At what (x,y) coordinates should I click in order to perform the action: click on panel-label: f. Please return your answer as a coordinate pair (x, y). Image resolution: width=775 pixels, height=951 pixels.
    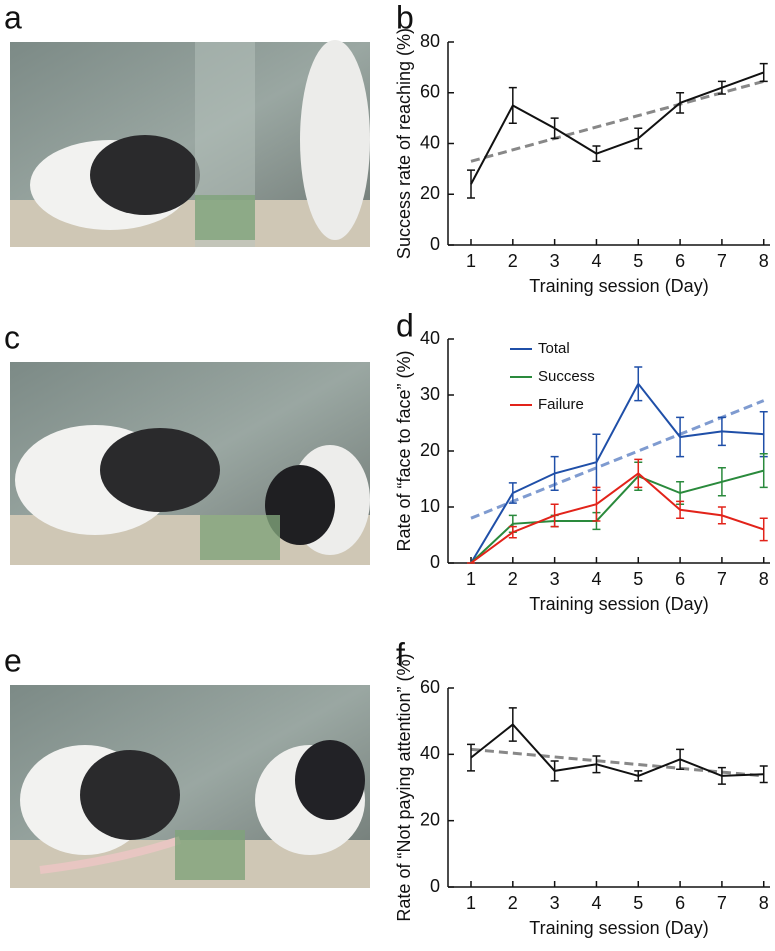
    Looking at the image, I should click on (400, 654).